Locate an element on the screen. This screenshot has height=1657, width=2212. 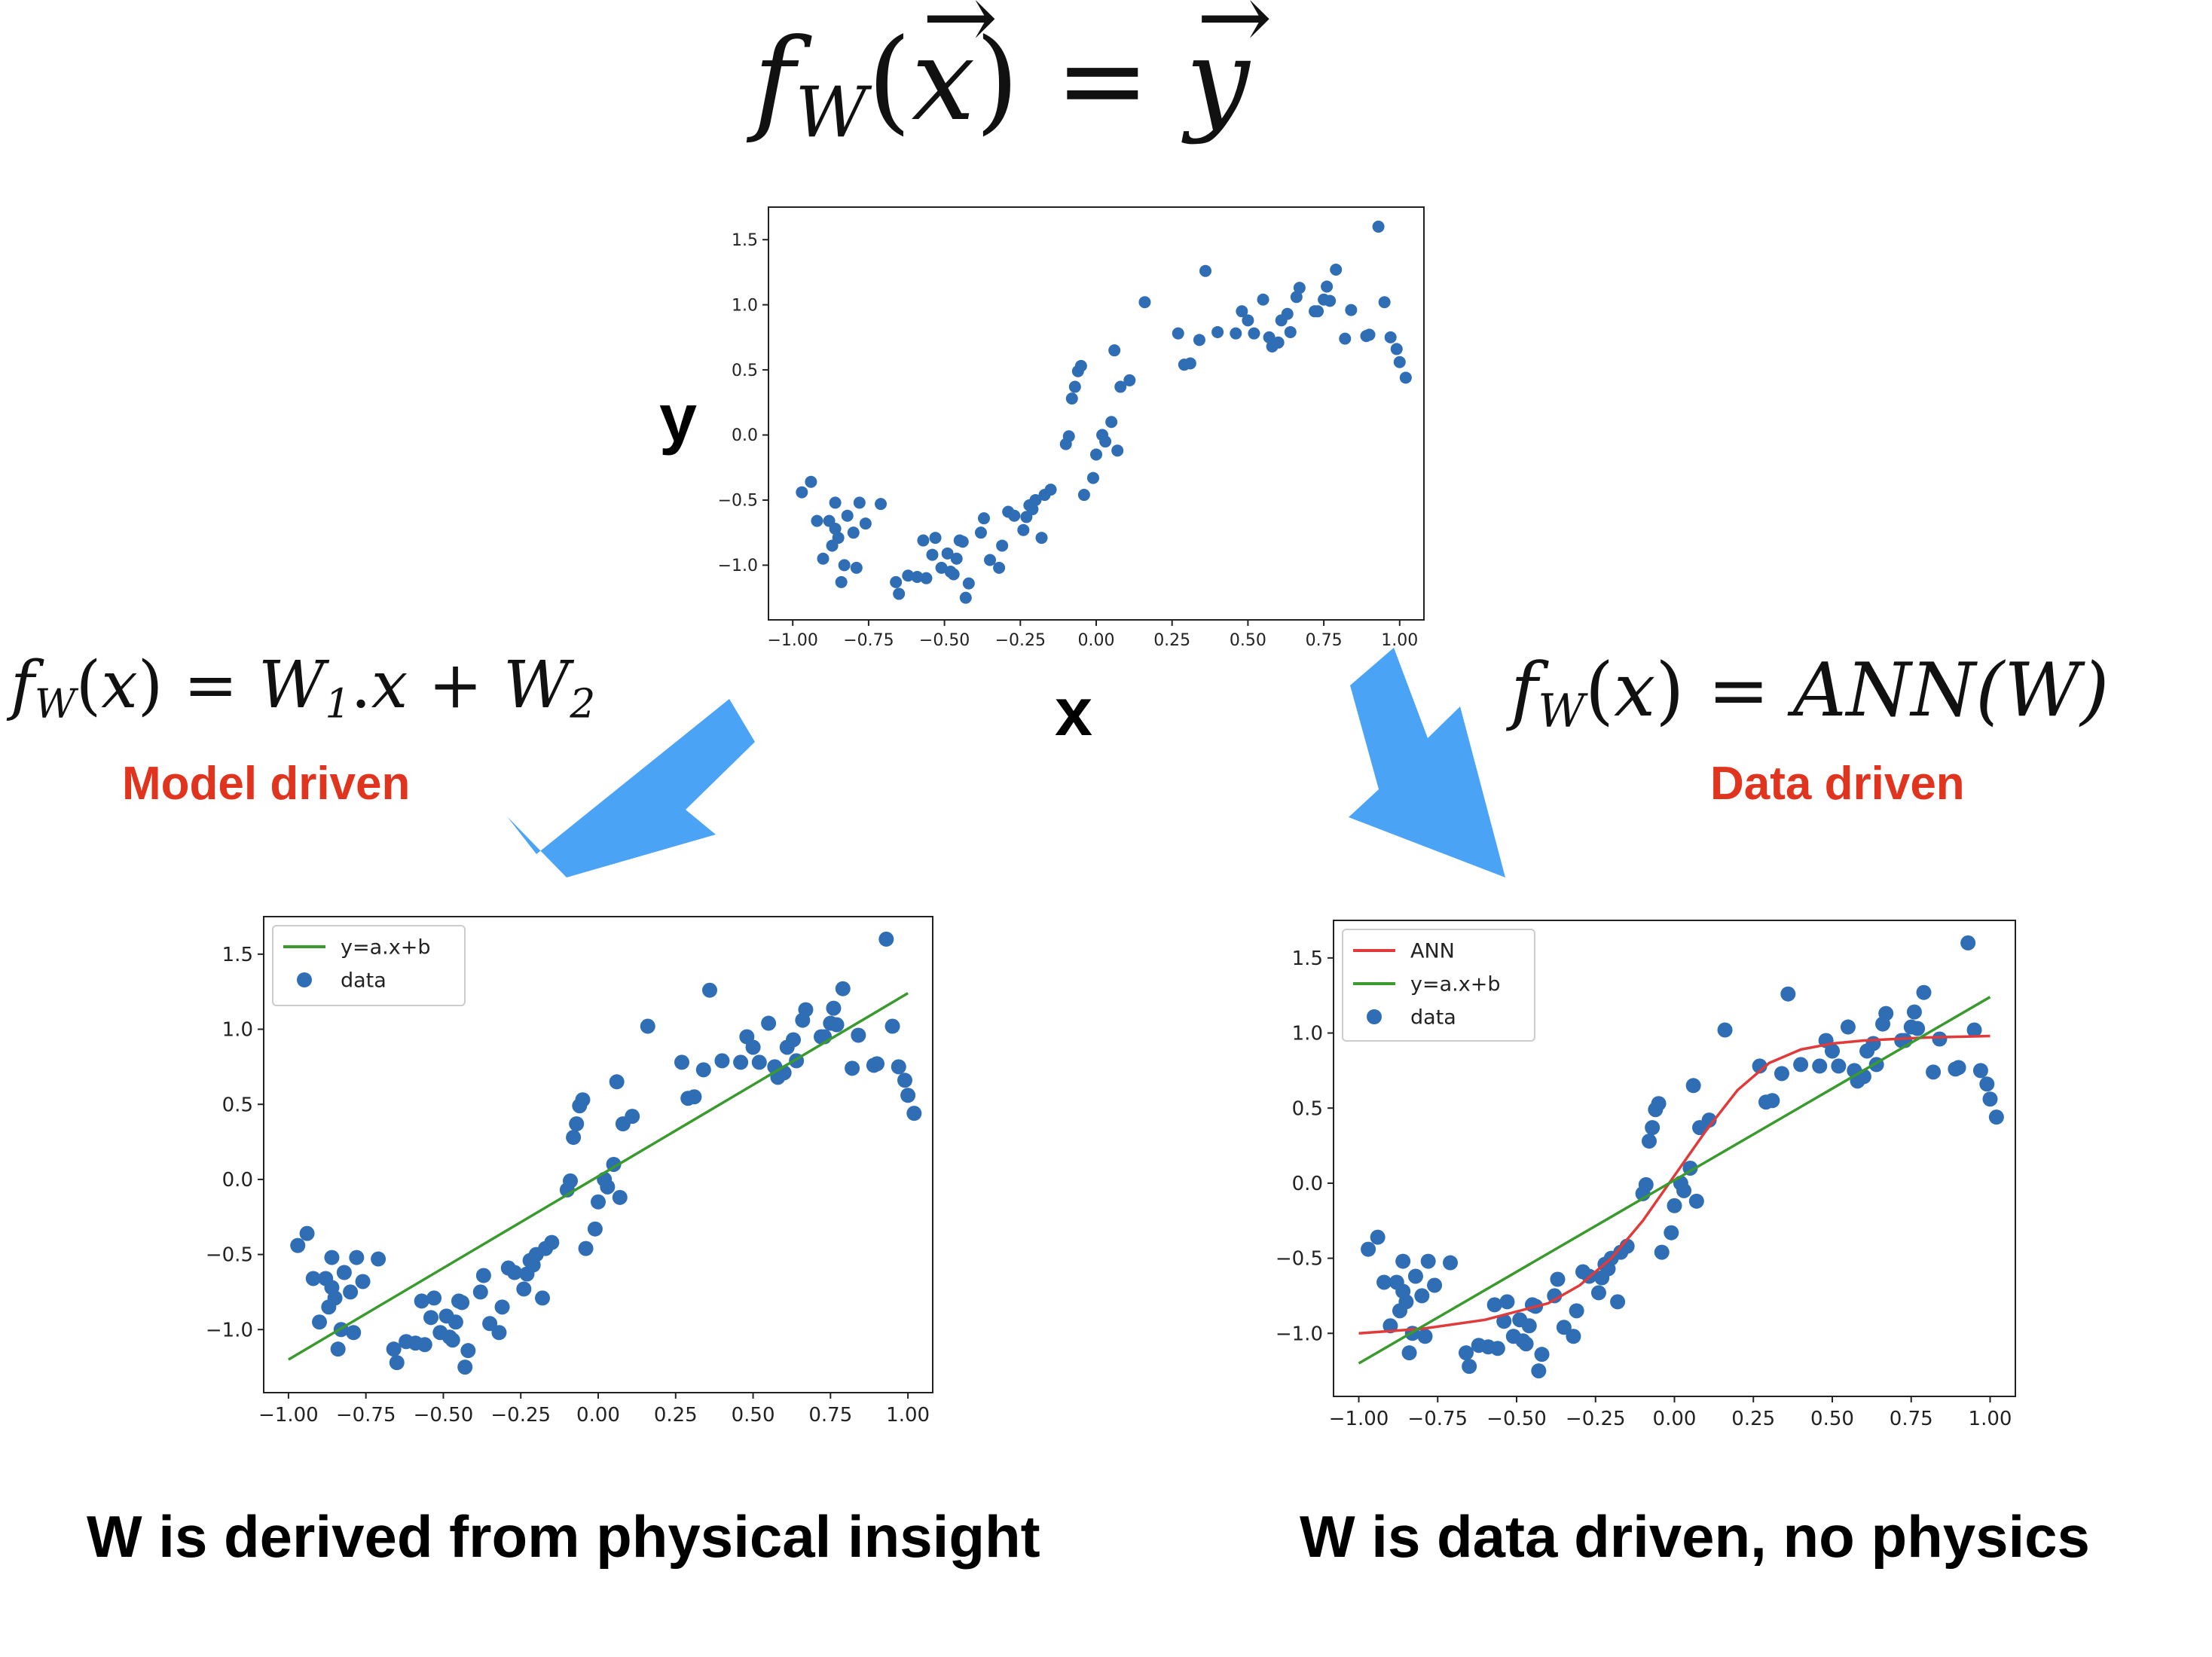
legend-label: data is located at coordinates (1433, 1017).